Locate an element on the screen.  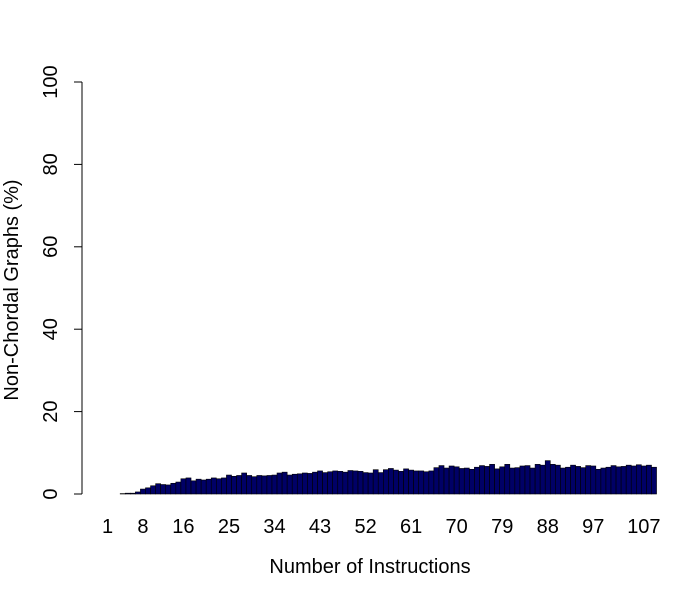
x-axis-tick-label: 97 is located at coordinates (593, 527).